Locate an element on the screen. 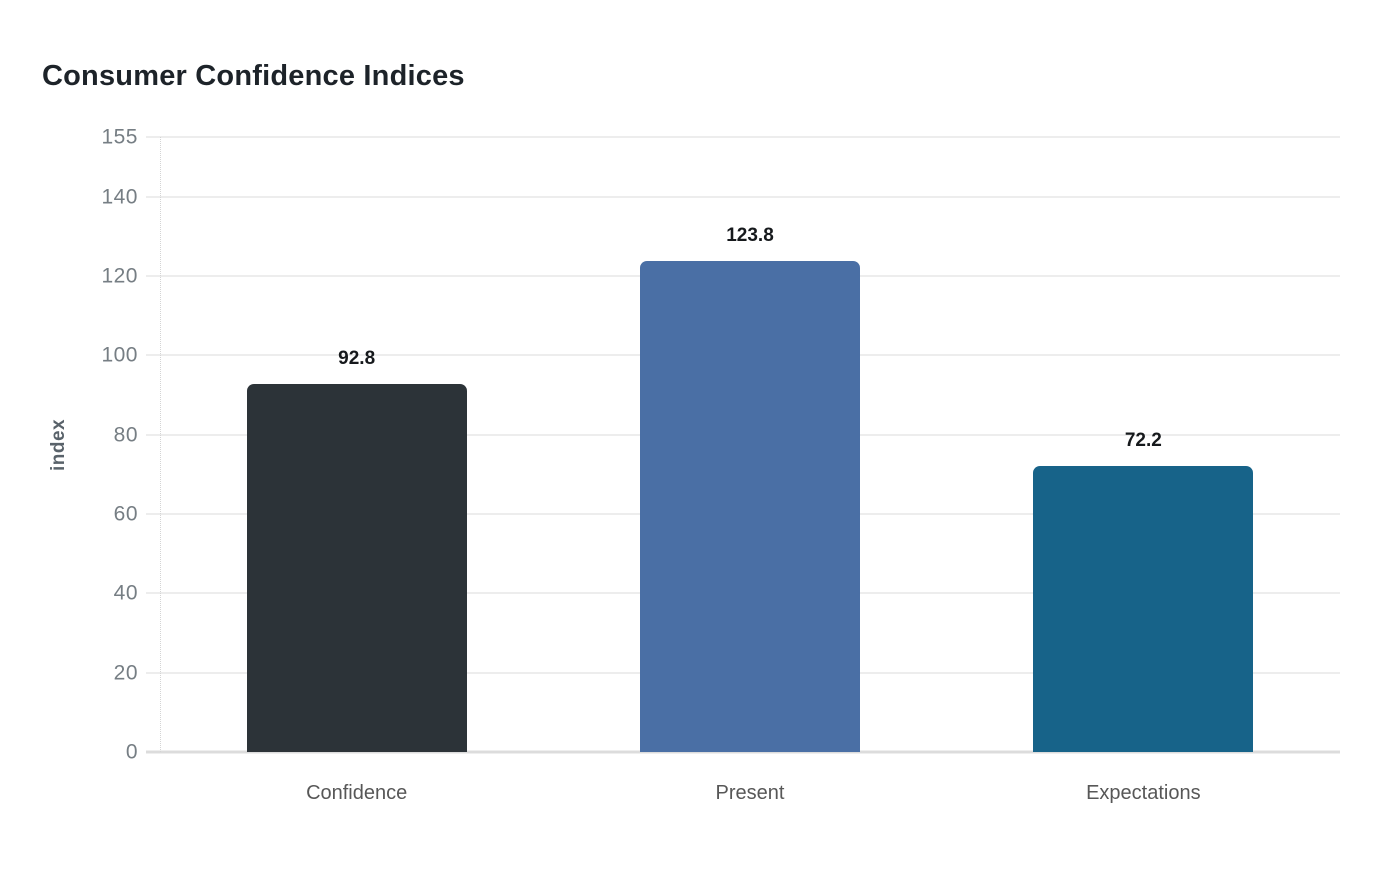  bar-group-confidence: 92.8 is located at coordinates (356, 550).